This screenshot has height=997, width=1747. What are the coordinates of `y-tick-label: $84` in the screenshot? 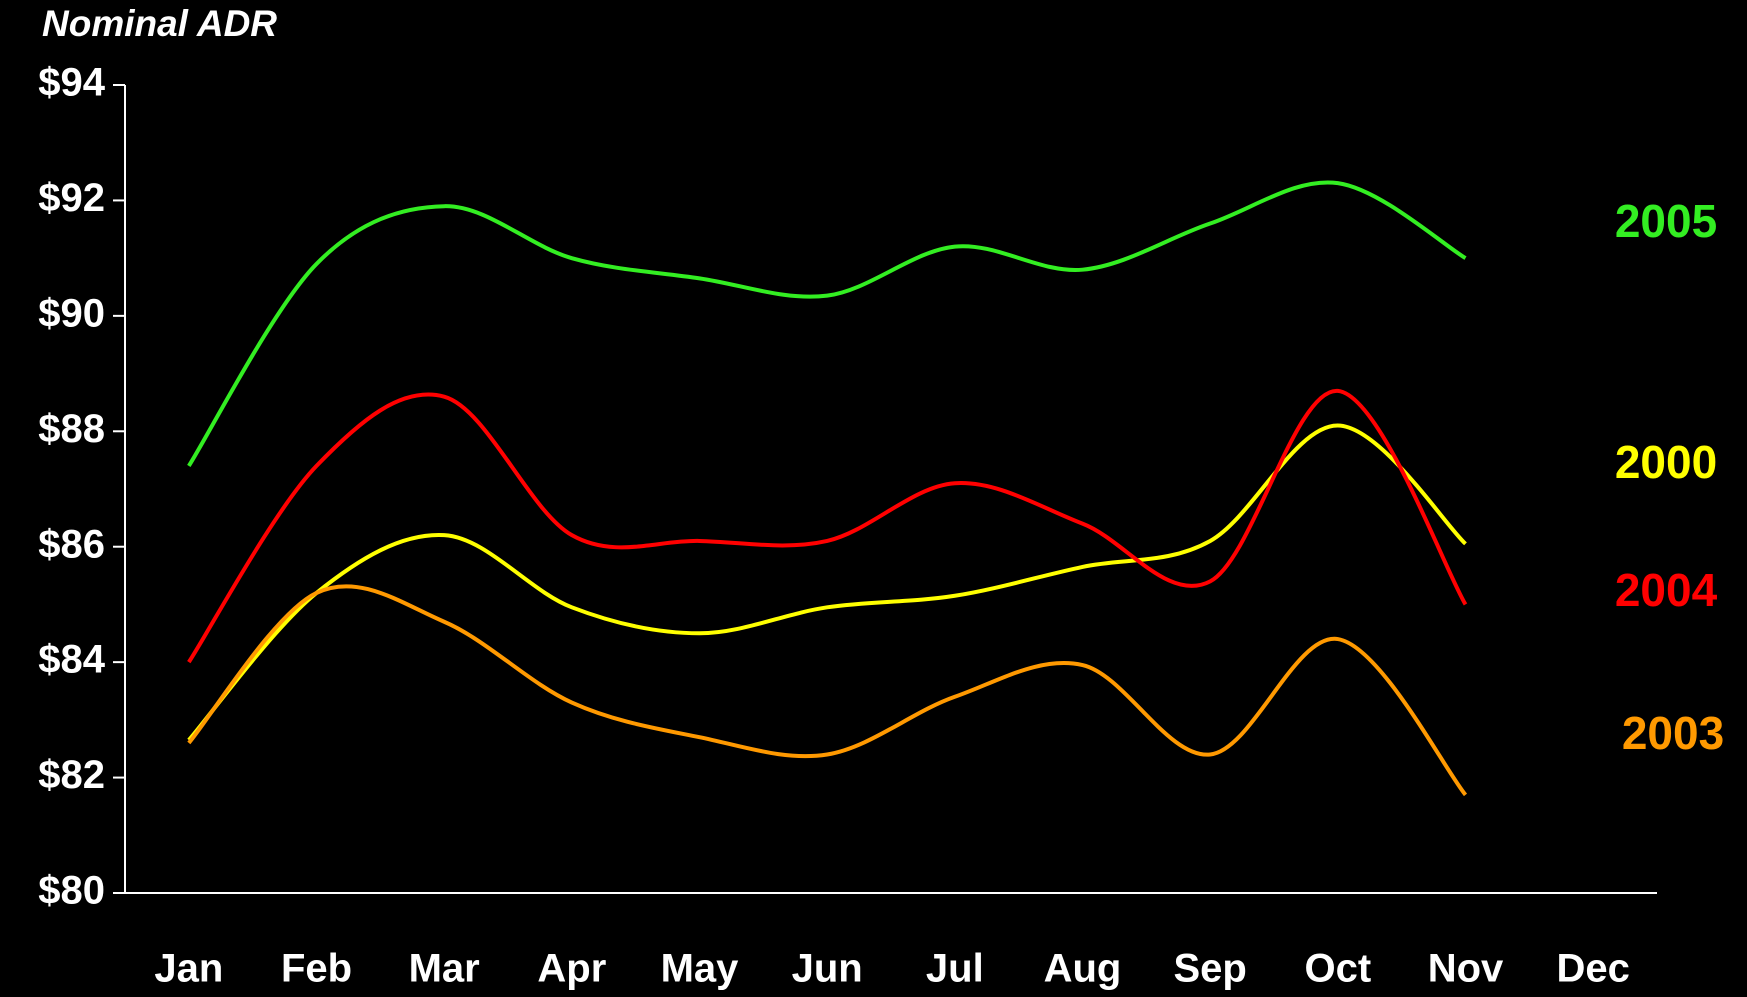 It's located at (71, 660).